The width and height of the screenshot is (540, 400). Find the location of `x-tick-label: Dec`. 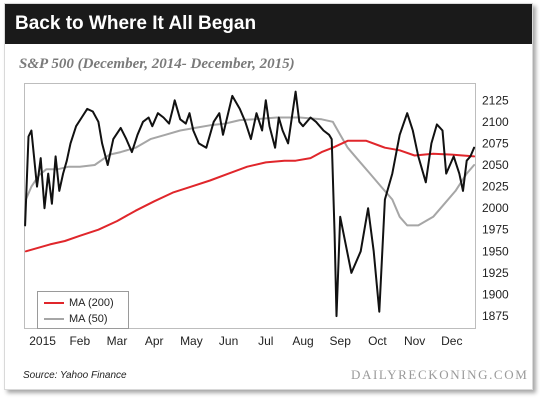

x-tick-label: Dec is located at coordinates (451, 341).